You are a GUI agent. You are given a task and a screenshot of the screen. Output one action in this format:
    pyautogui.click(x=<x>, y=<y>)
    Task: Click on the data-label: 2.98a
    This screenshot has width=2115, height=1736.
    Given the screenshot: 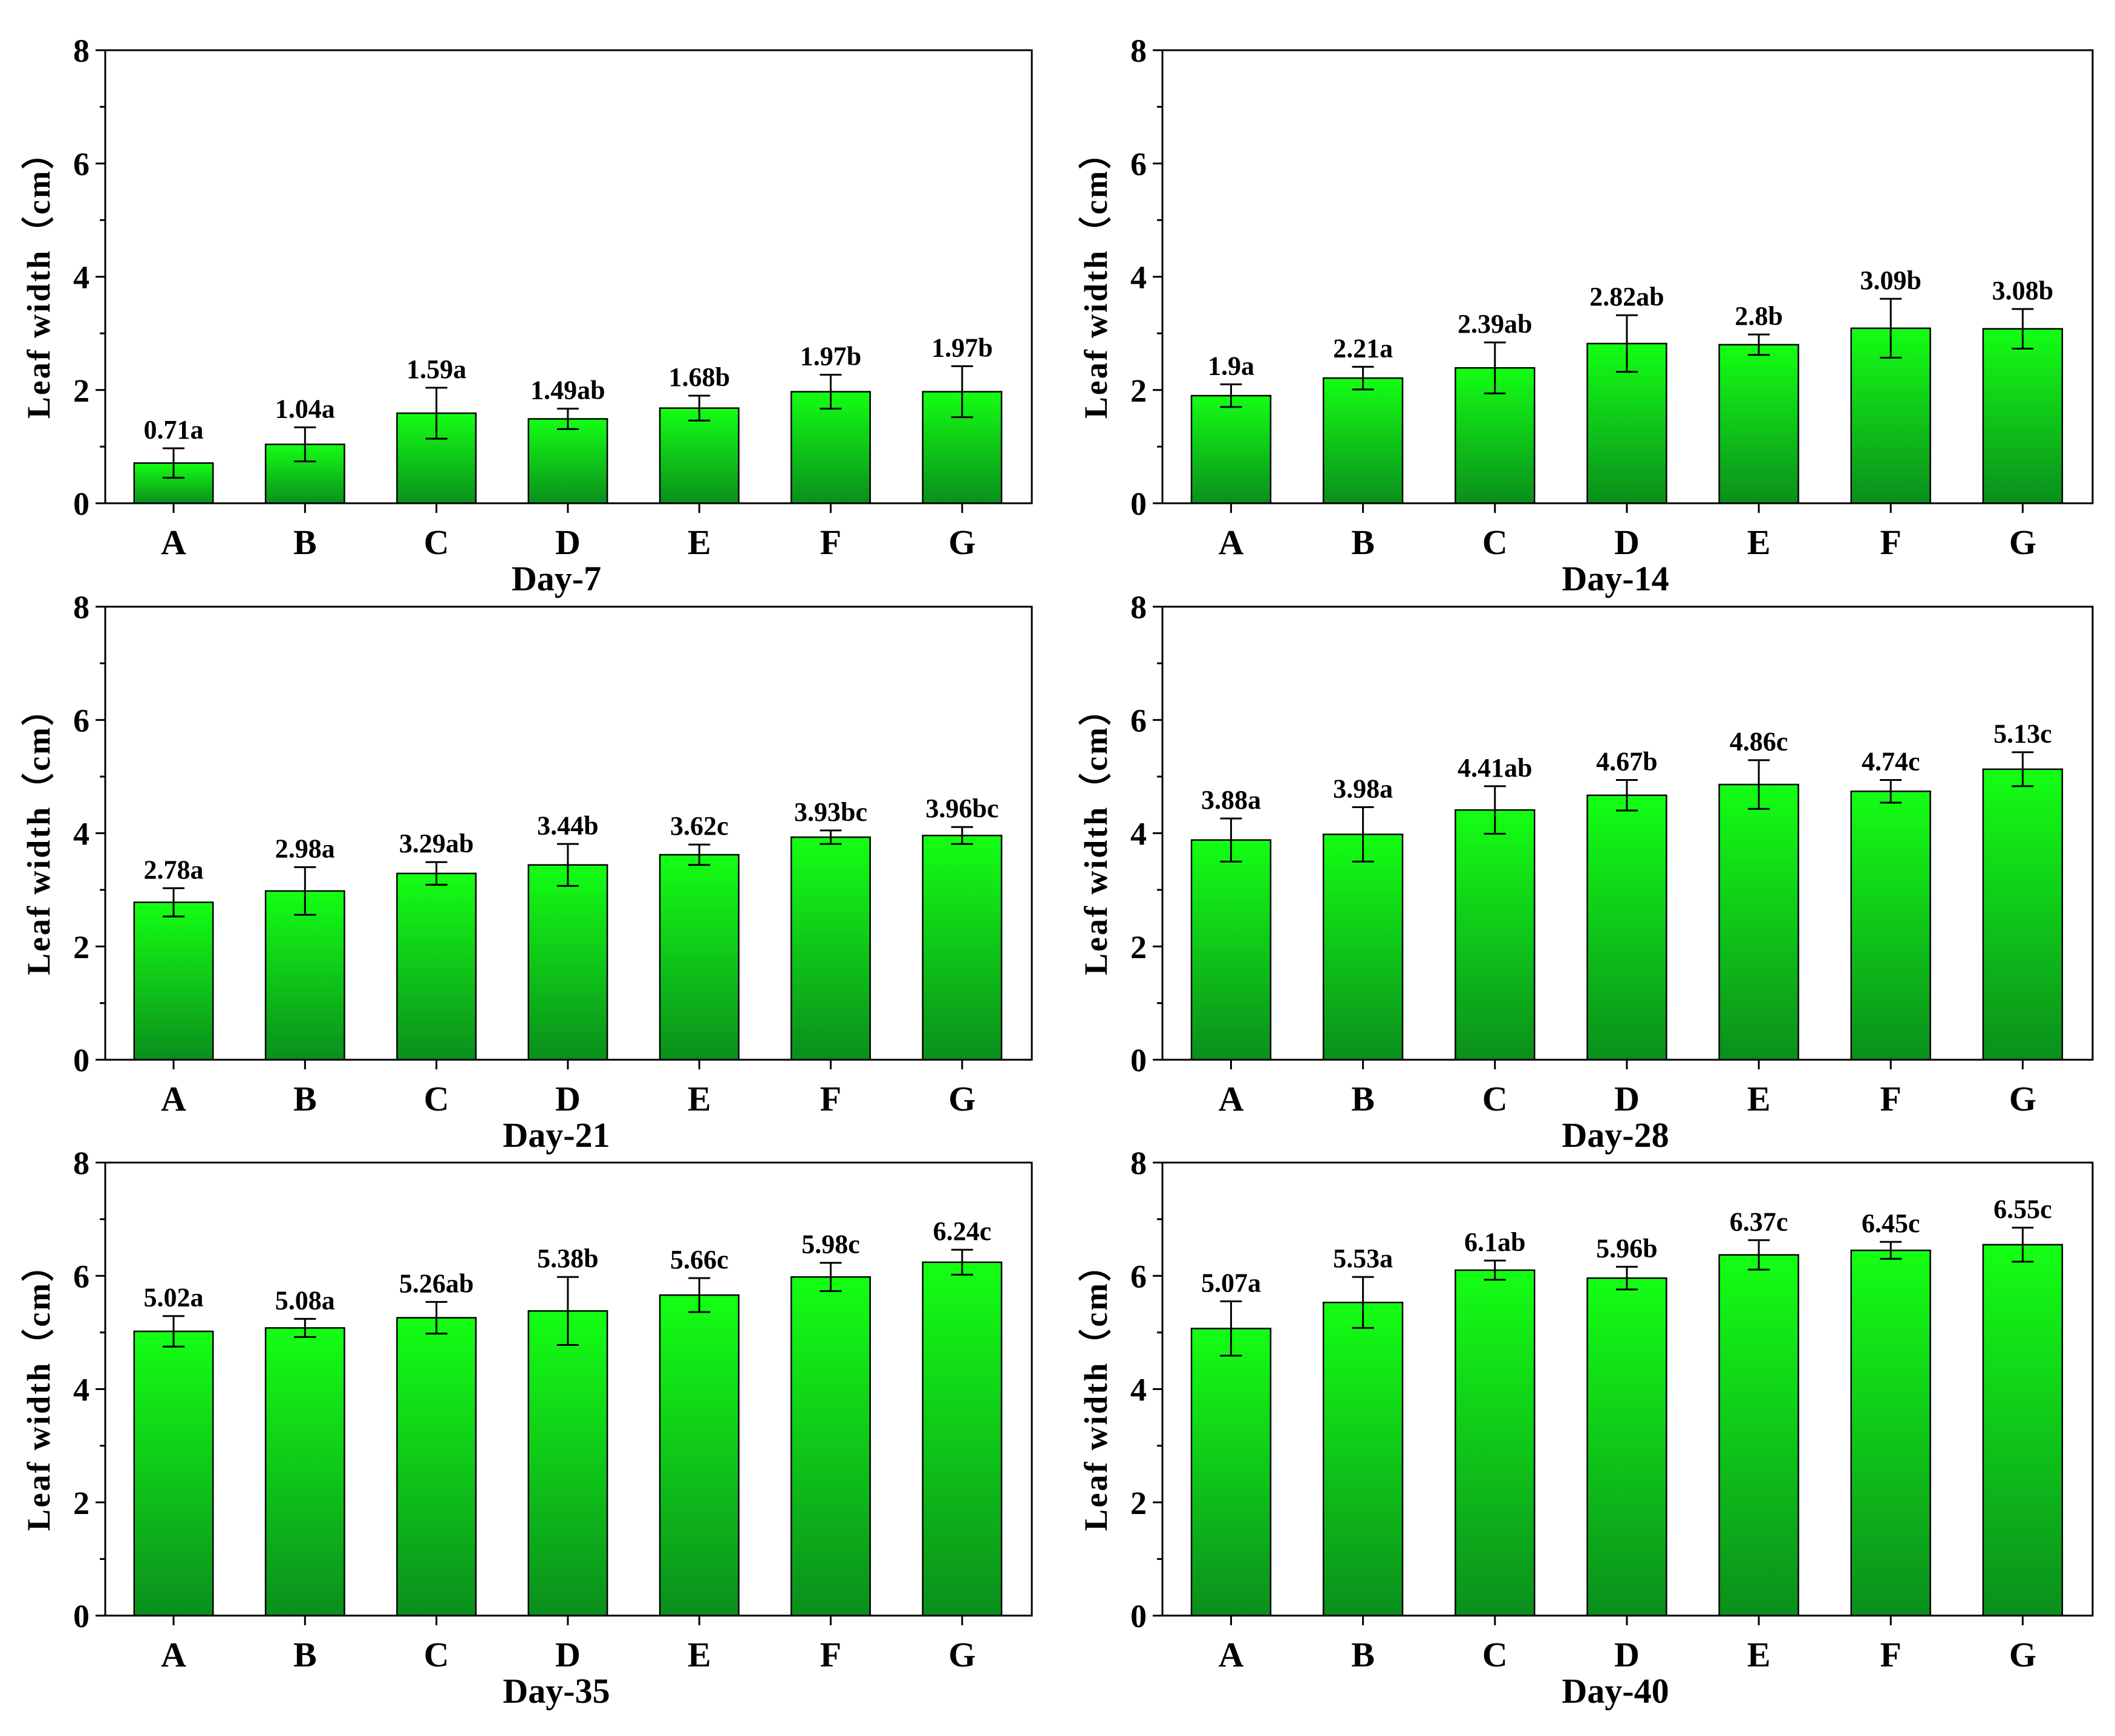 What is the action you would take?
    pyautogui.click(x=305, y=849)
    